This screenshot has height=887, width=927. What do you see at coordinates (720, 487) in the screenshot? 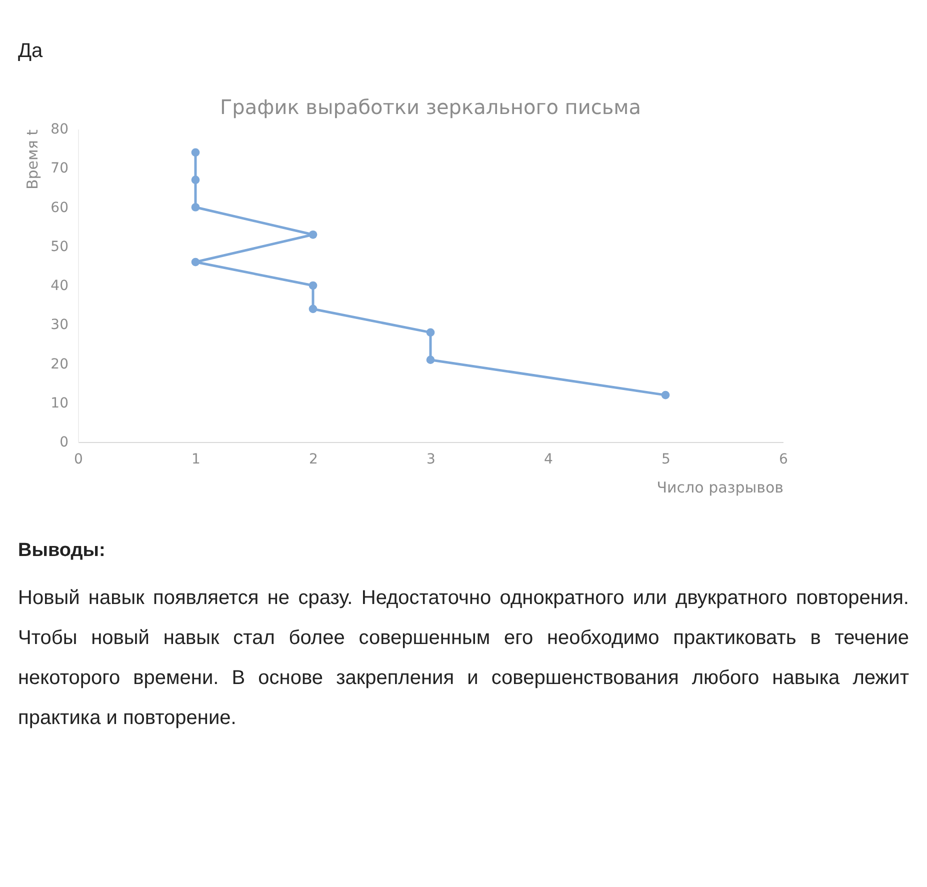
I see `x-axis-title: Число разрывов` at bounding box center [720, 487].